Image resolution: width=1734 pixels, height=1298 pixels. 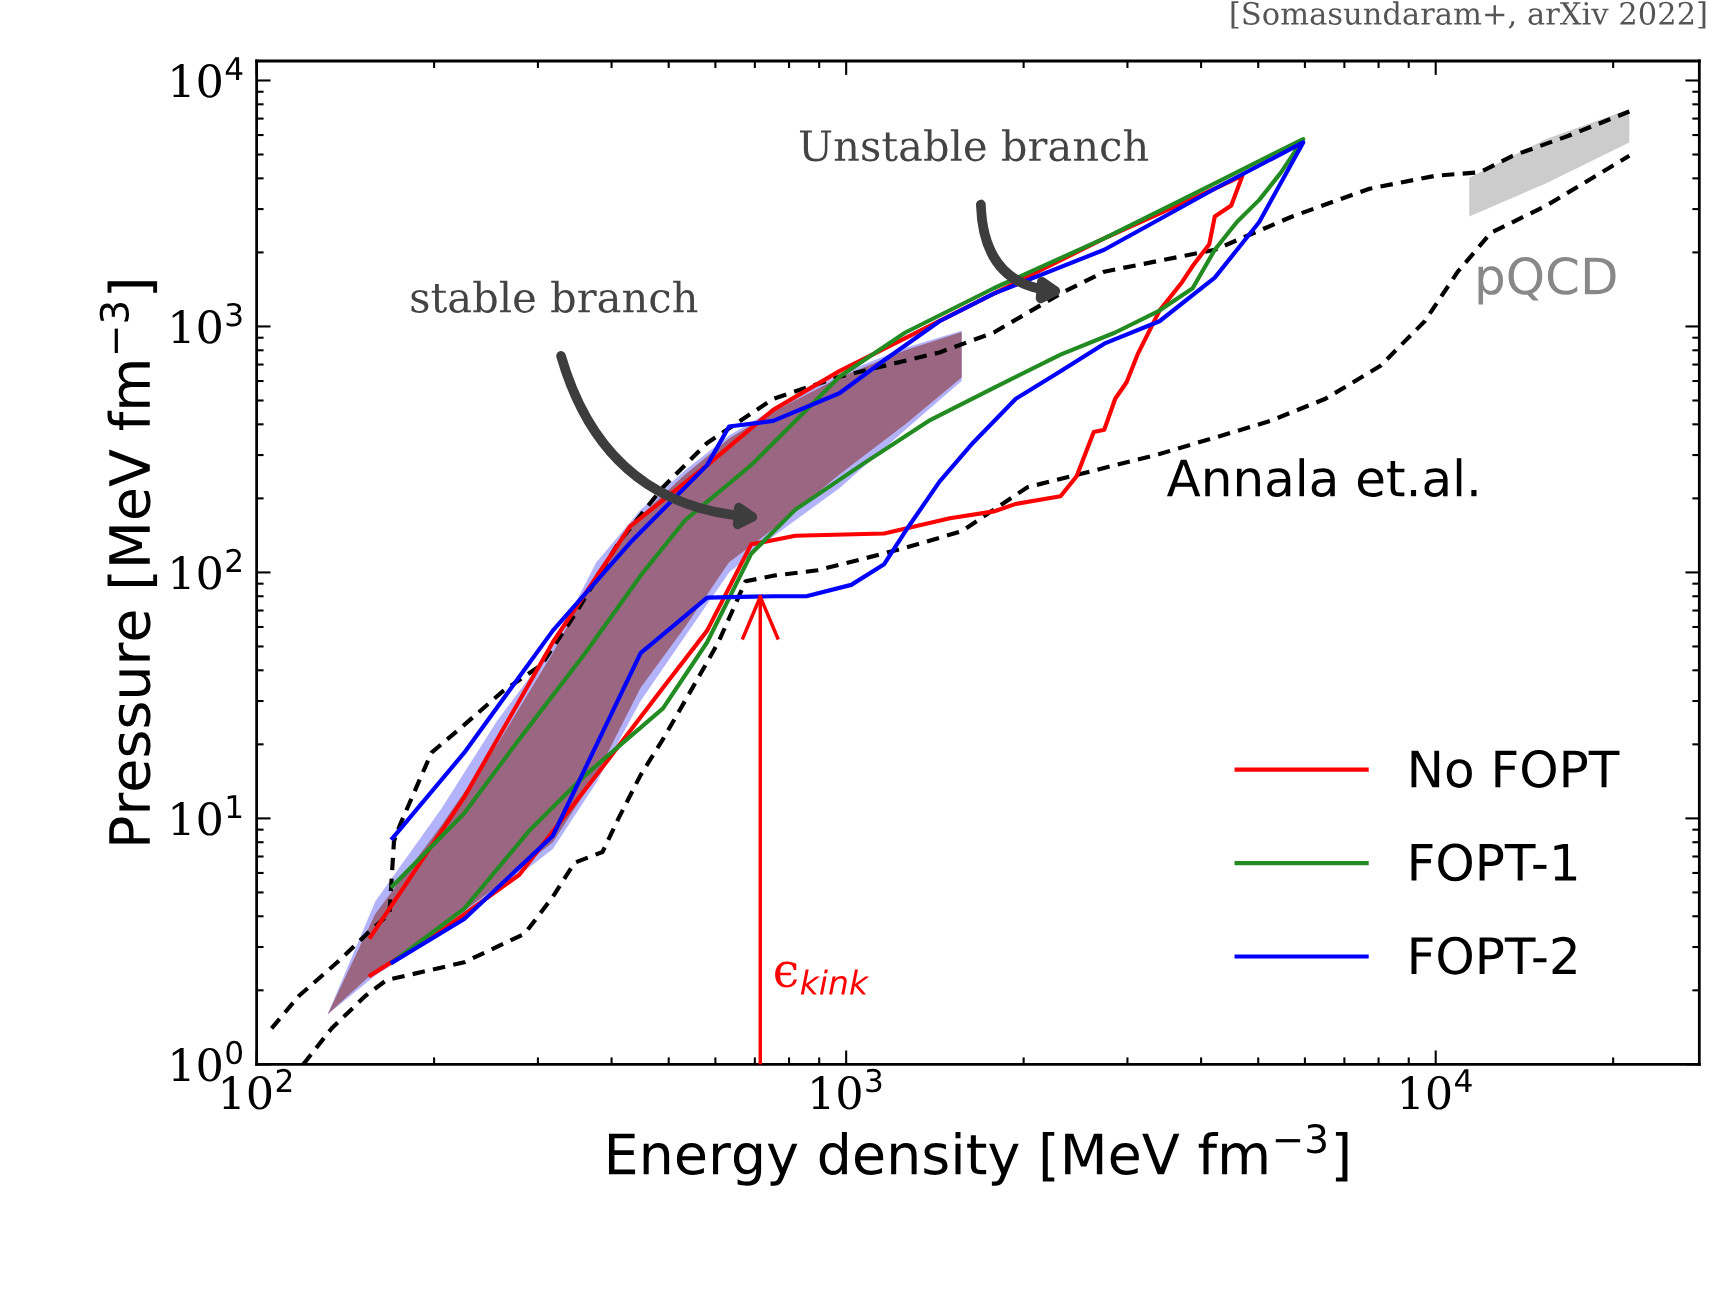 I want to click on text: No FOPT, so click(x=1515, y=769).